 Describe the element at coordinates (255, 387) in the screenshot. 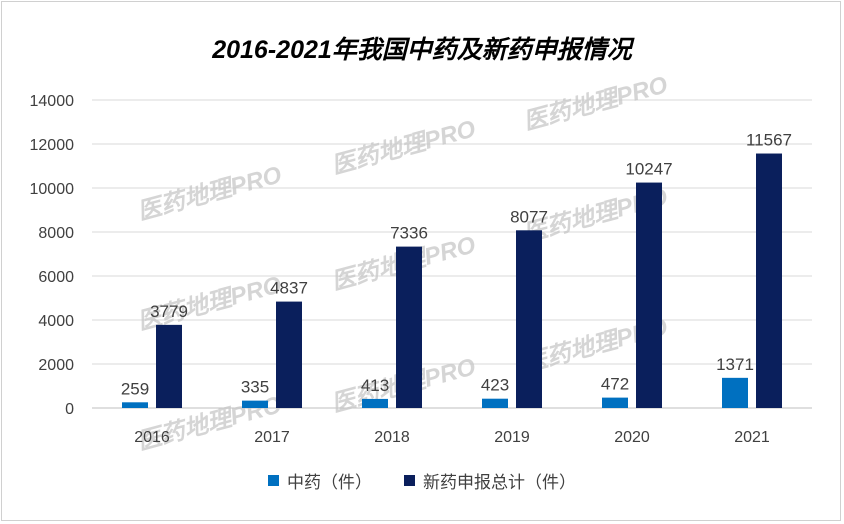

I see `data-label-tcm: 335` at that location.